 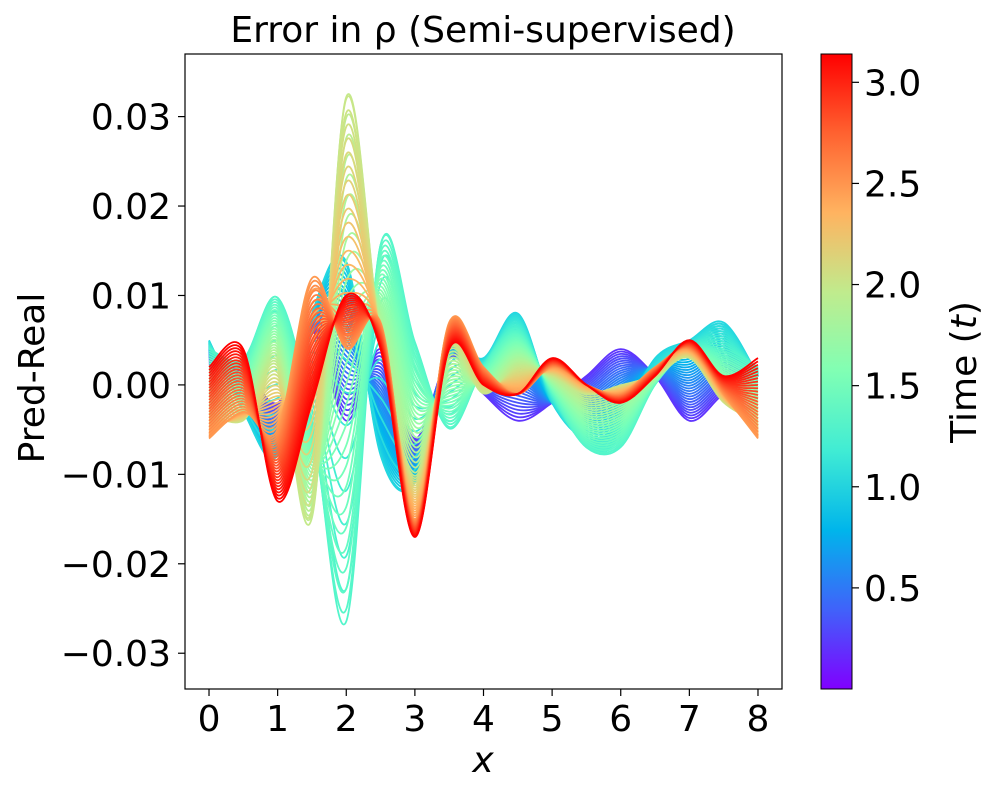 What do you see at coordinates (32, 378) in the screenshot?
I see `y-axis-label: Pred-Real` at bounding box center [32, 378].